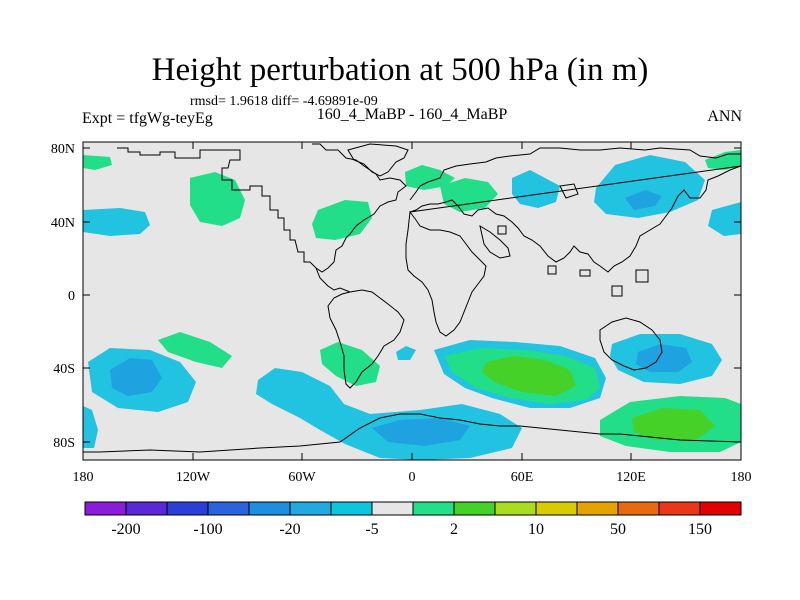 This screenshot has height=600, width=800. I want to click on lat-label-80s: 80S, so click(64, 443).